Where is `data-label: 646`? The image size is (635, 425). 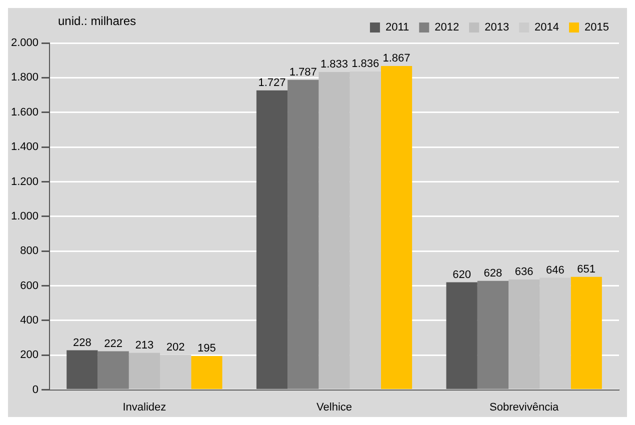 data-label: 646 is located at coordinates (555, 270).